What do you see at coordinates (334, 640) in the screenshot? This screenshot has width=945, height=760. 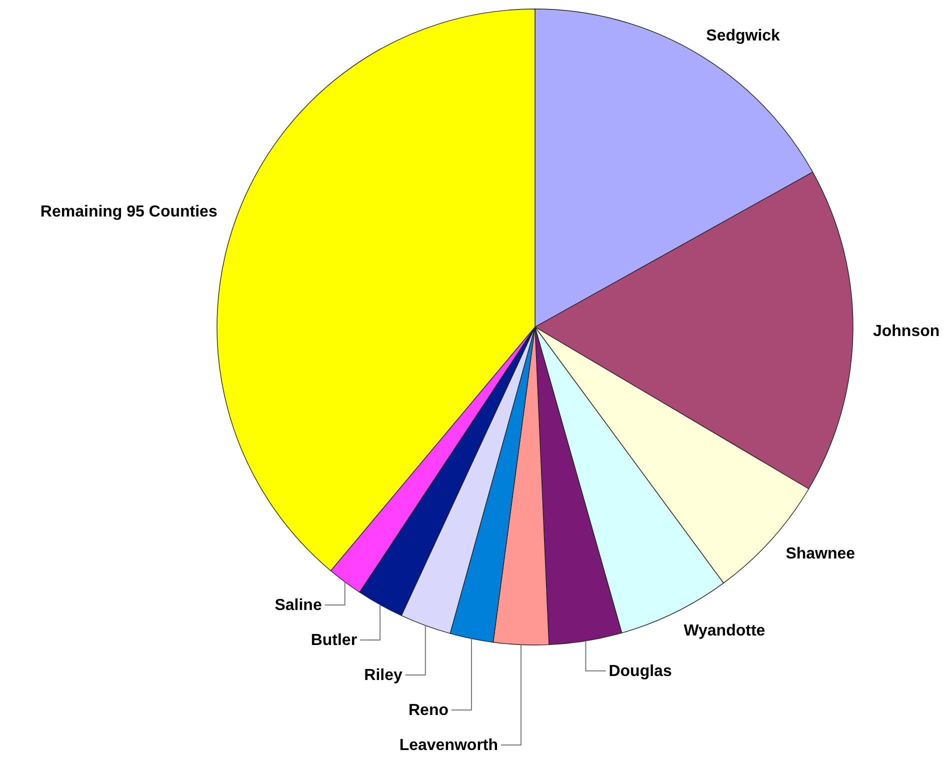 I see `slice-label: Butler` at bounding box center [334, 640].